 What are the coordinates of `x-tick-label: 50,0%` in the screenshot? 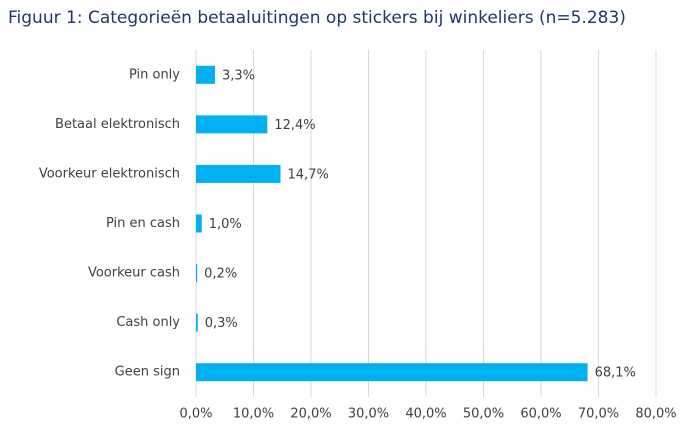 It's located at (483, 414).